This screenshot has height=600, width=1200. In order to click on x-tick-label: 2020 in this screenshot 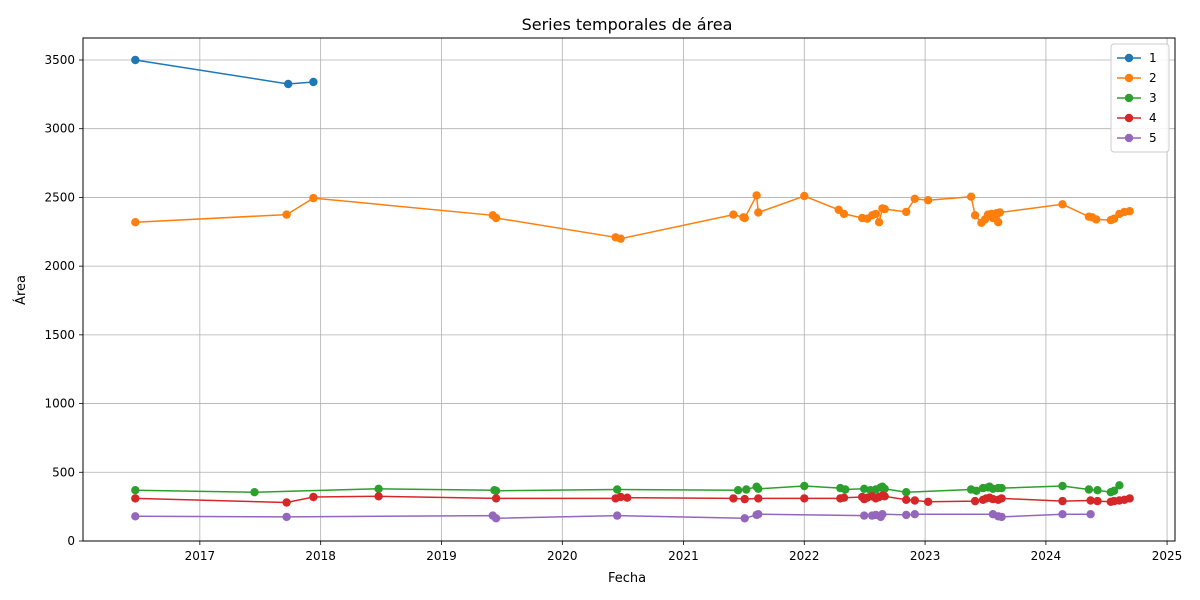, I will do `click(562, 556)`.